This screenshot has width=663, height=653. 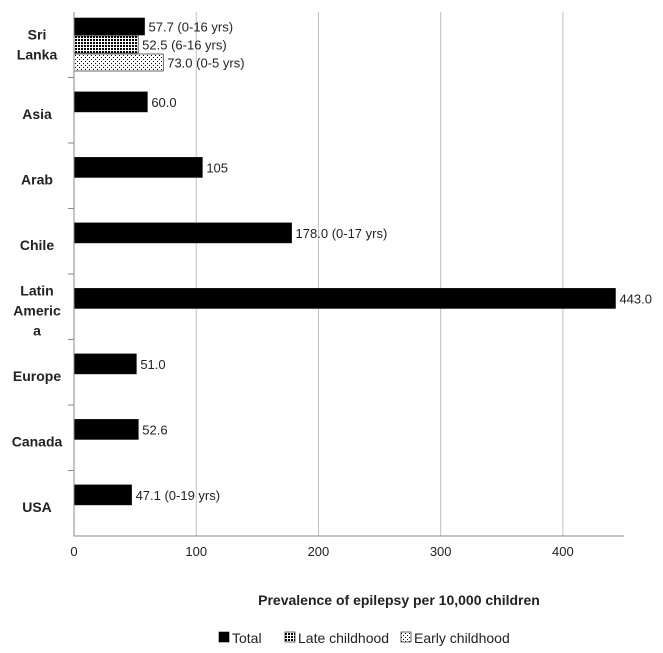 What do you see at coordinates (73, 551) in the screenshot?
I see `x-tick-label-0: 0` at bounding box center [73, 551].